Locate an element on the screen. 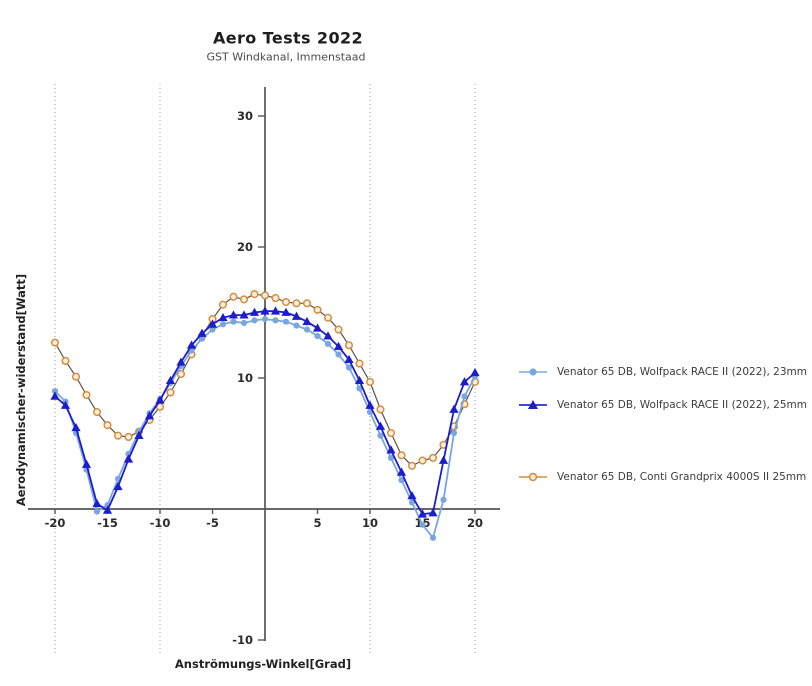 The height and width of the screenshot is (686, 812). legend-marker-open-circle-icon is located at coordinates (533, 477).